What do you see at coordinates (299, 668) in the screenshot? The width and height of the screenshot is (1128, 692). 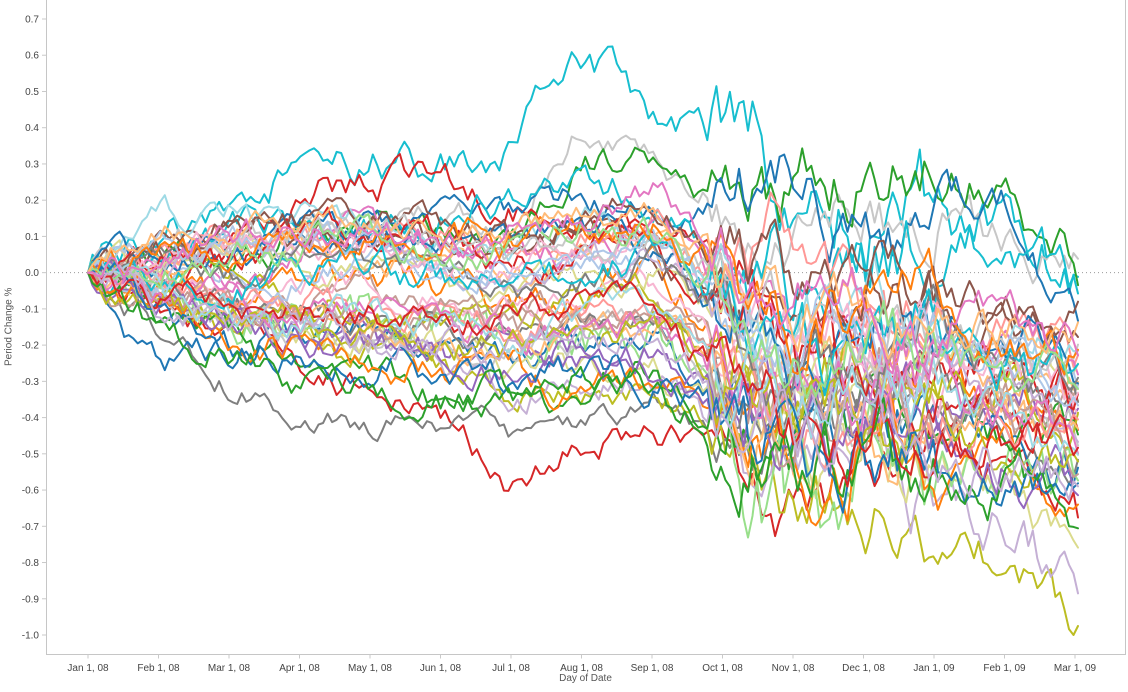 I see `x-tick-label: Apr 1, 08` at bounding box center [299, 668].